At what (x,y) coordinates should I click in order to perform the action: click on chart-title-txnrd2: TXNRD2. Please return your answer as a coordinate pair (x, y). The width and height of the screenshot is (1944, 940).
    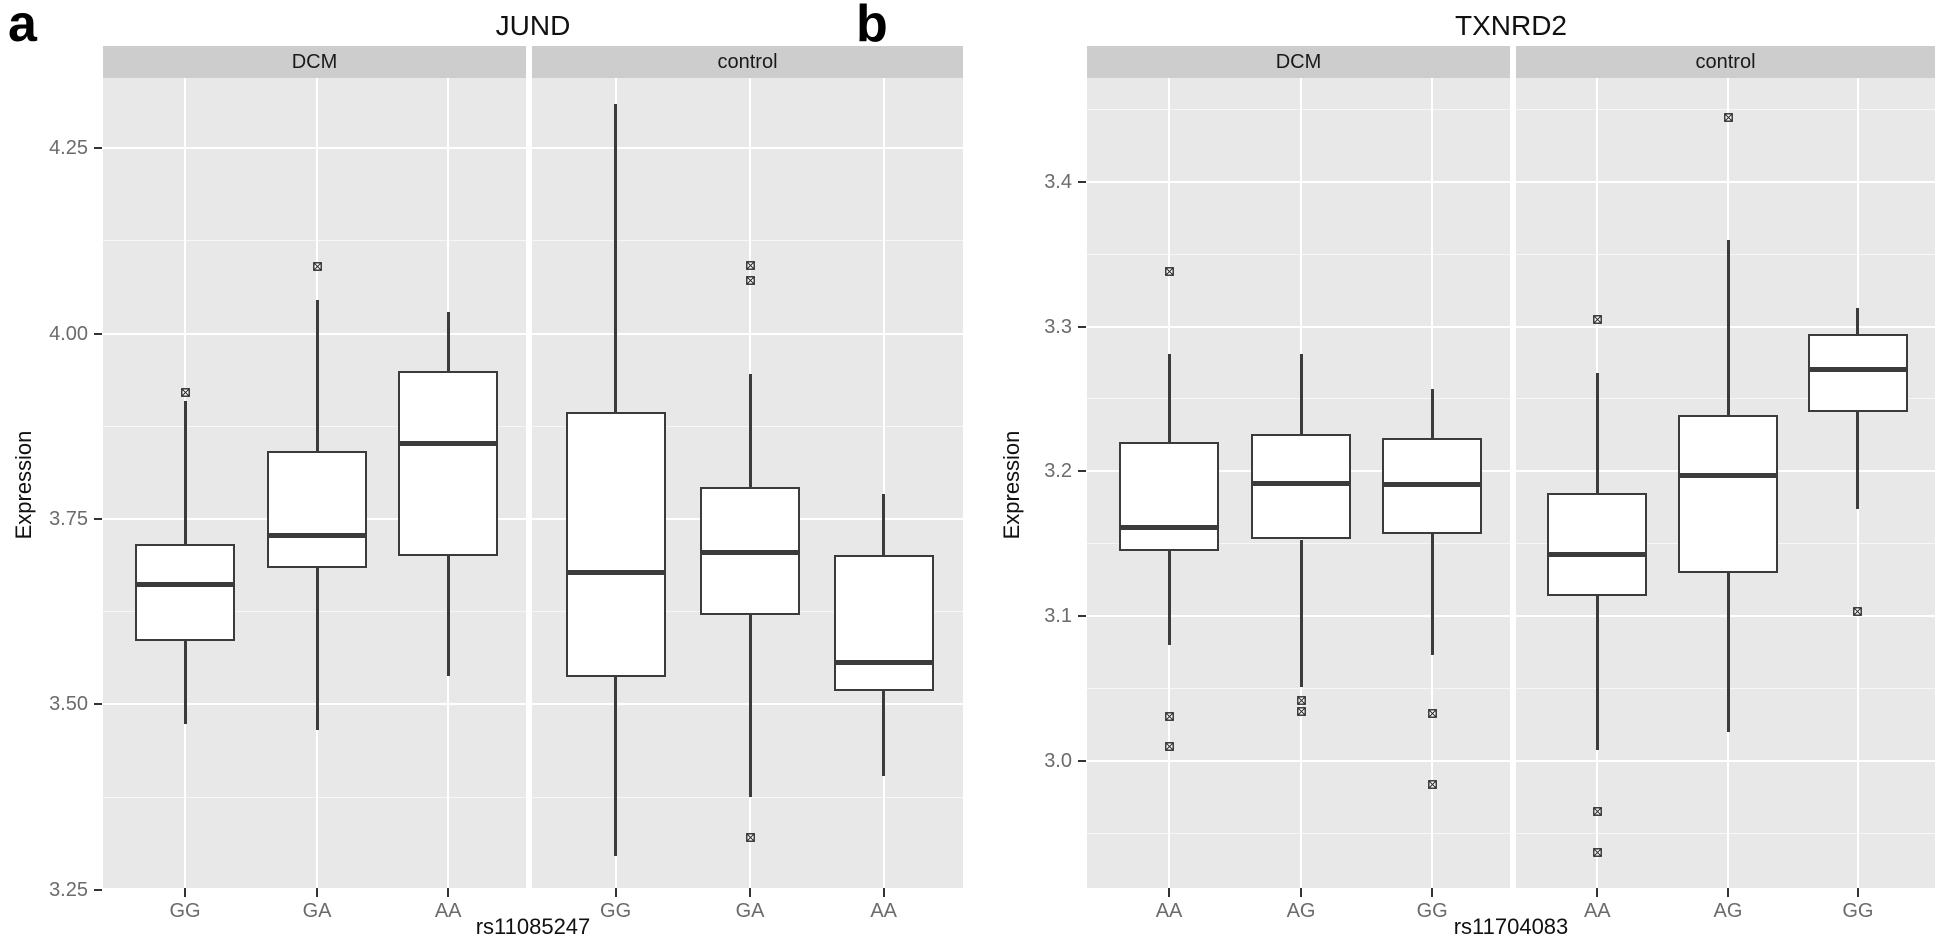
    Looking at the image, I should click on (1510, 25).